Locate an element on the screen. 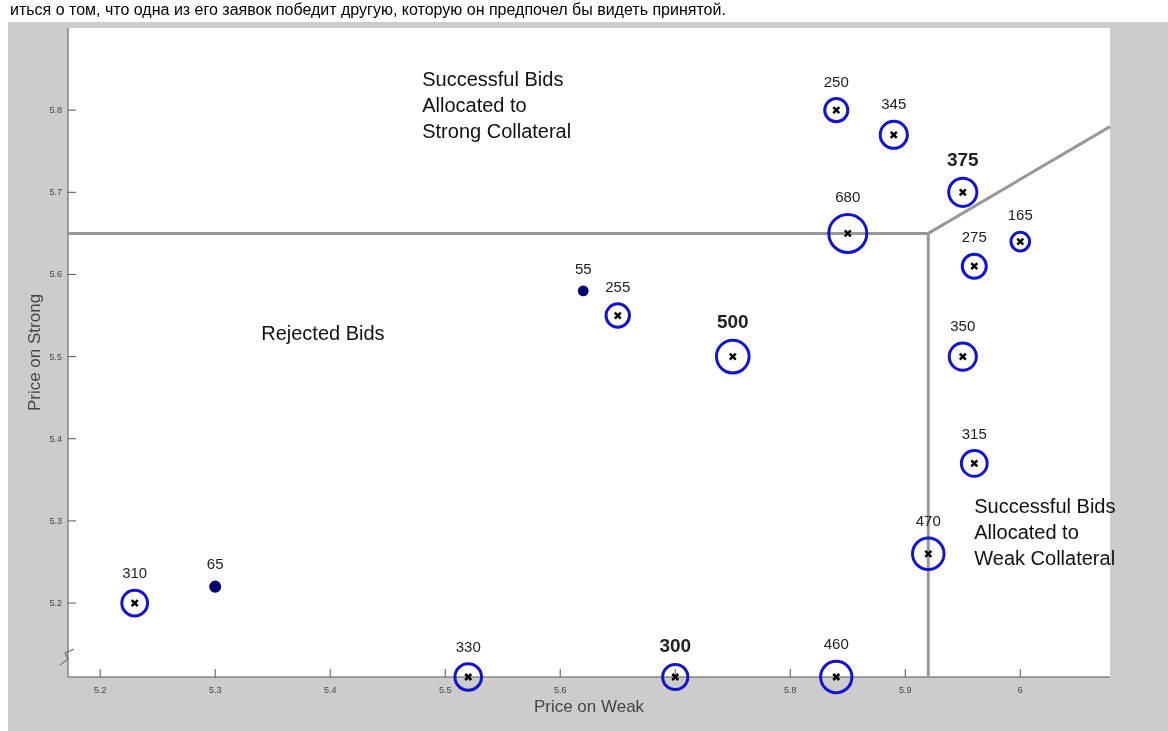 The height and width of the screenshot is (731, 1168). annotation: Successful Bids Allocated to Strong Collateral is located at coordinates (497, 104).